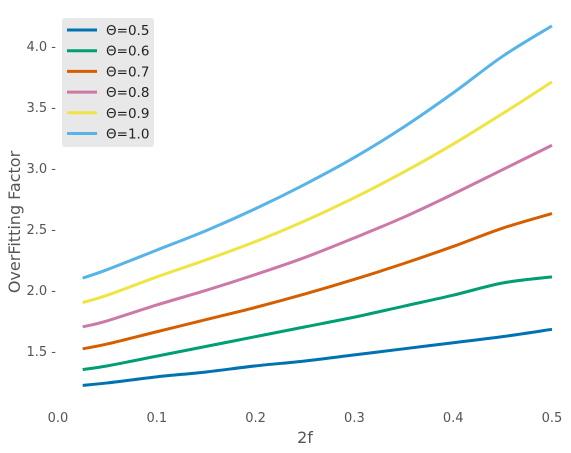 The width and height of the screenshot is (571, 453). Describe the element at coordinates (127, 31) in the screenshot. I see `legend-label: Θ=0.5` at that location.